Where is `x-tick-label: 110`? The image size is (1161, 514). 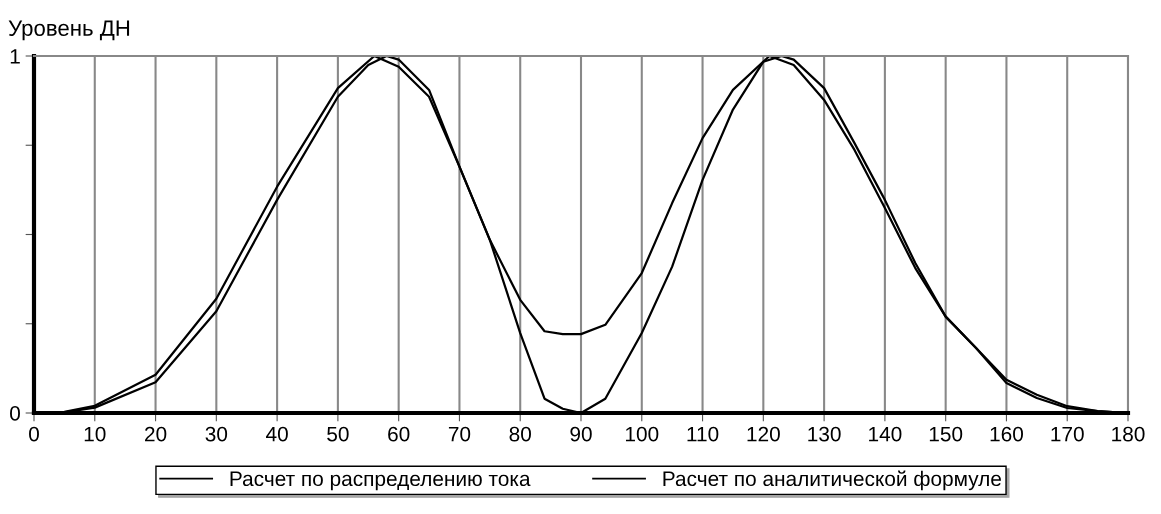 x-tick-label: 110 is located at coordinates (703, 434).